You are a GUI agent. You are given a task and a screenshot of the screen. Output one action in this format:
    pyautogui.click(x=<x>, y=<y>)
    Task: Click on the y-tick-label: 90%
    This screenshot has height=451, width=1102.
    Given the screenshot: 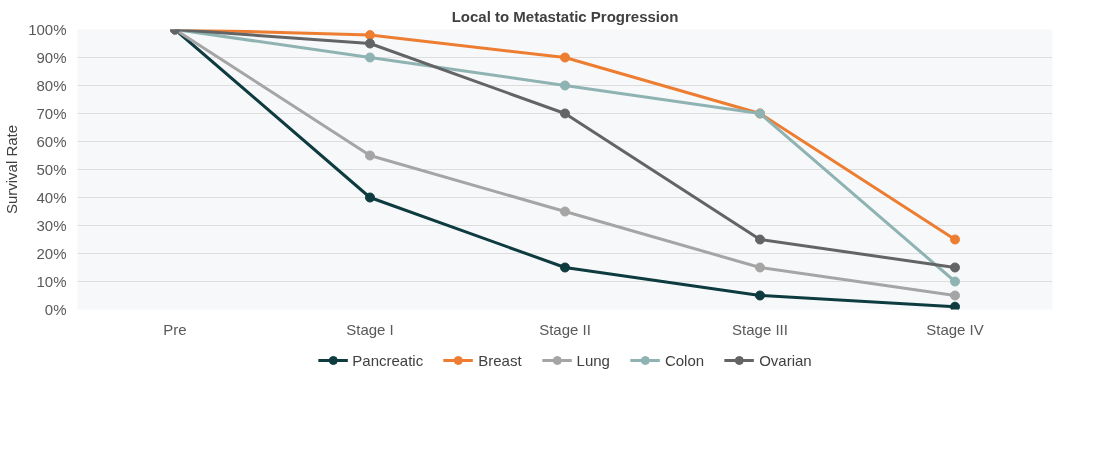 What is the action you would take?
    pyautogui.click(x=51, y=57)
    